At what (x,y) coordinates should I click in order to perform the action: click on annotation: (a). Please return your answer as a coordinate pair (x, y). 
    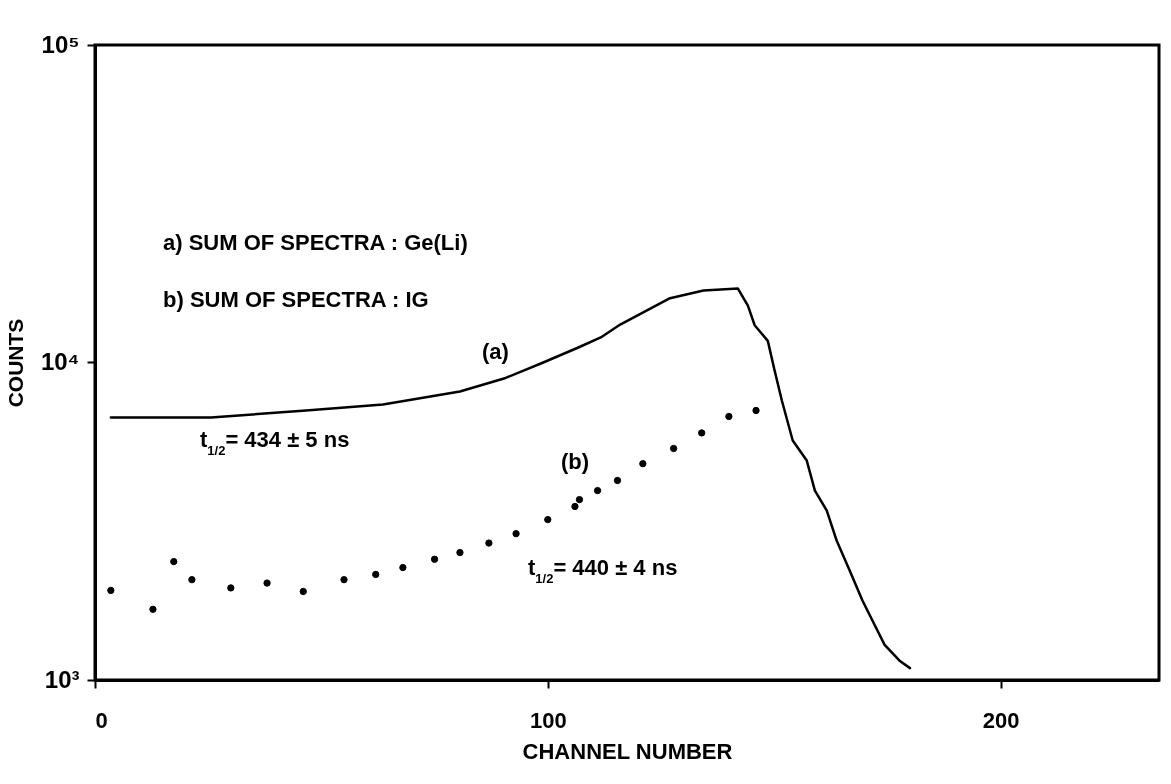
    Looking at the image, I should click on (495, 351).